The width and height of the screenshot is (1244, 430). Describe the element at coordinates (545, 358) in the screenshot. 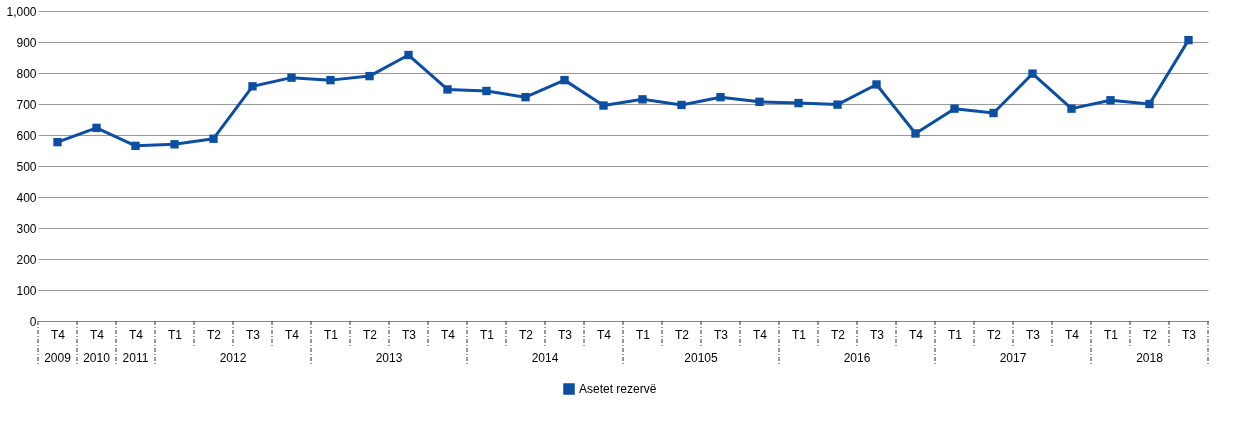

I see `text: 2014` at that location.